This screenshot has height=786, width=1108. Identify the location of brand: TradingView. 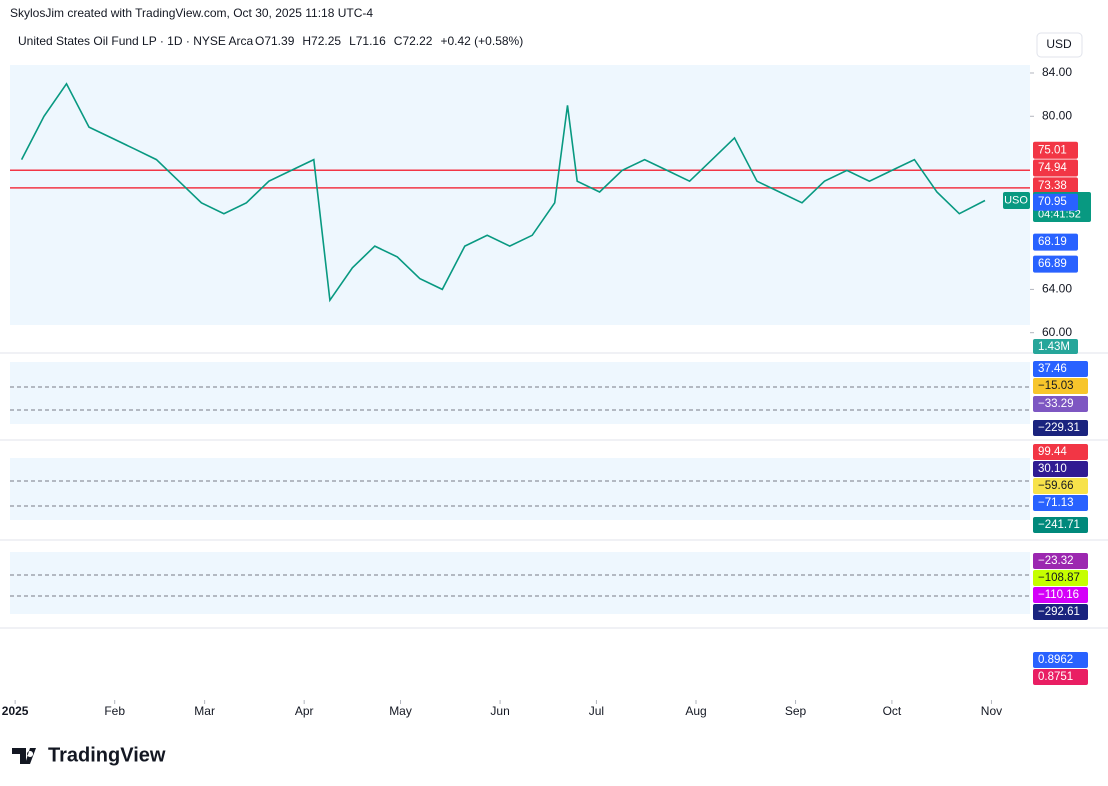
(107, 755).